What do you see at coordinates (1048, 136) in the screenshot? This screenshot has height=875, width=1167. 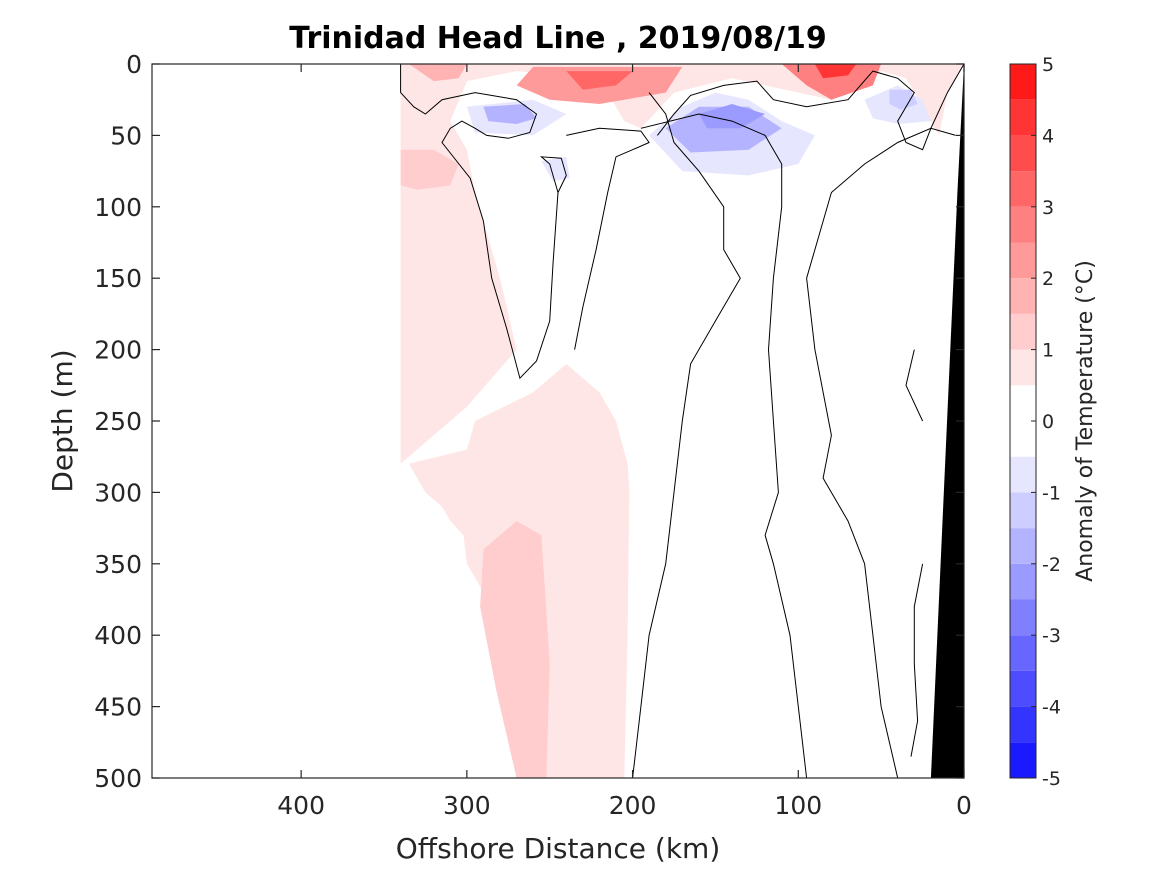 I see `colorbar-tick-label: 4` at bounding box center [1048, 136].